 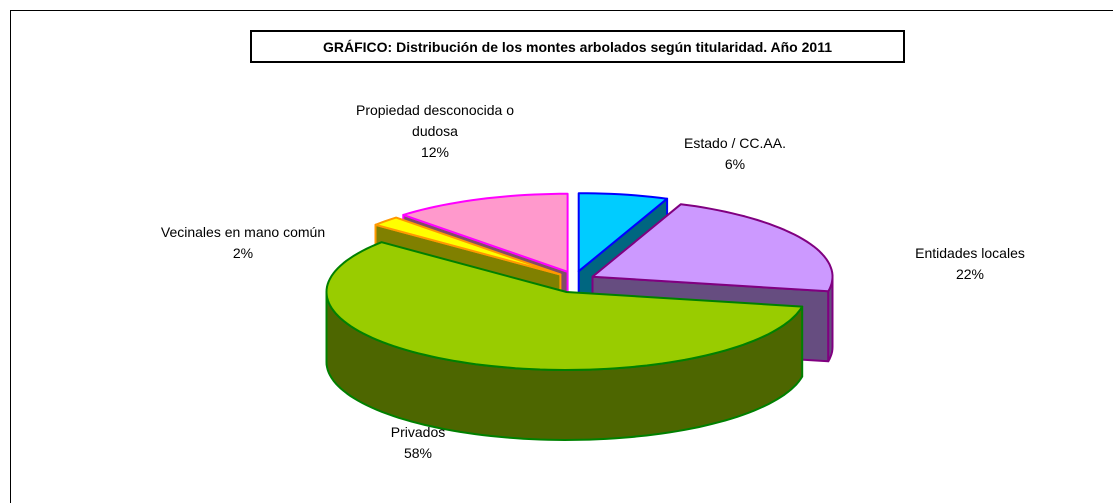 I want to click on slice-label: Estado / CC.AA. 6%, so click(x=735, y=154).